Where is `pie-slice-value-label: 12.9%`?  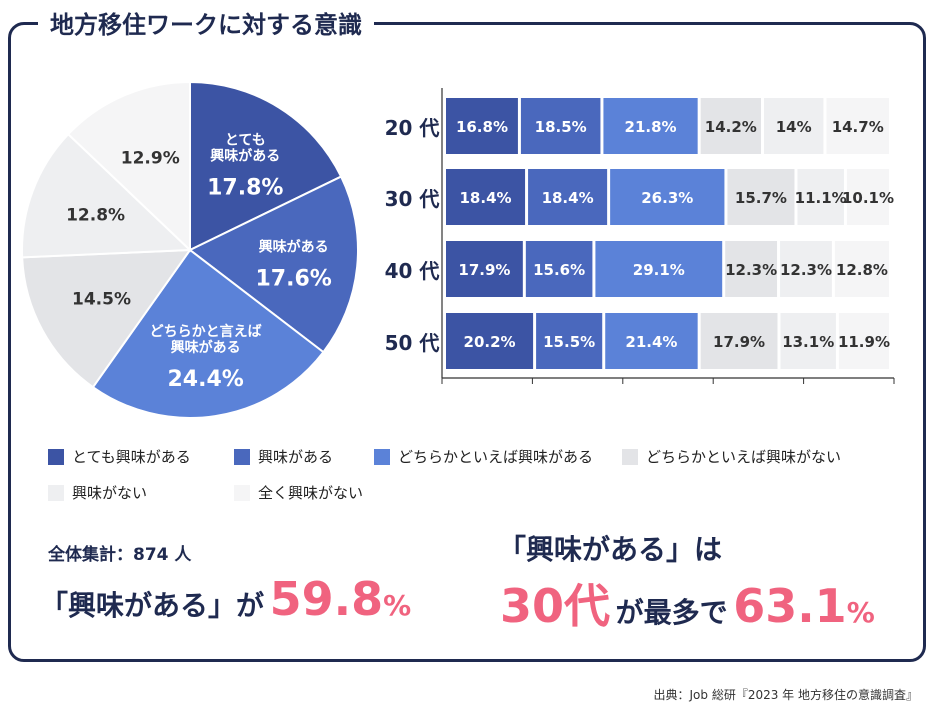 pie-slice-value-label: 12.9% is located at coordinates (150, 158).